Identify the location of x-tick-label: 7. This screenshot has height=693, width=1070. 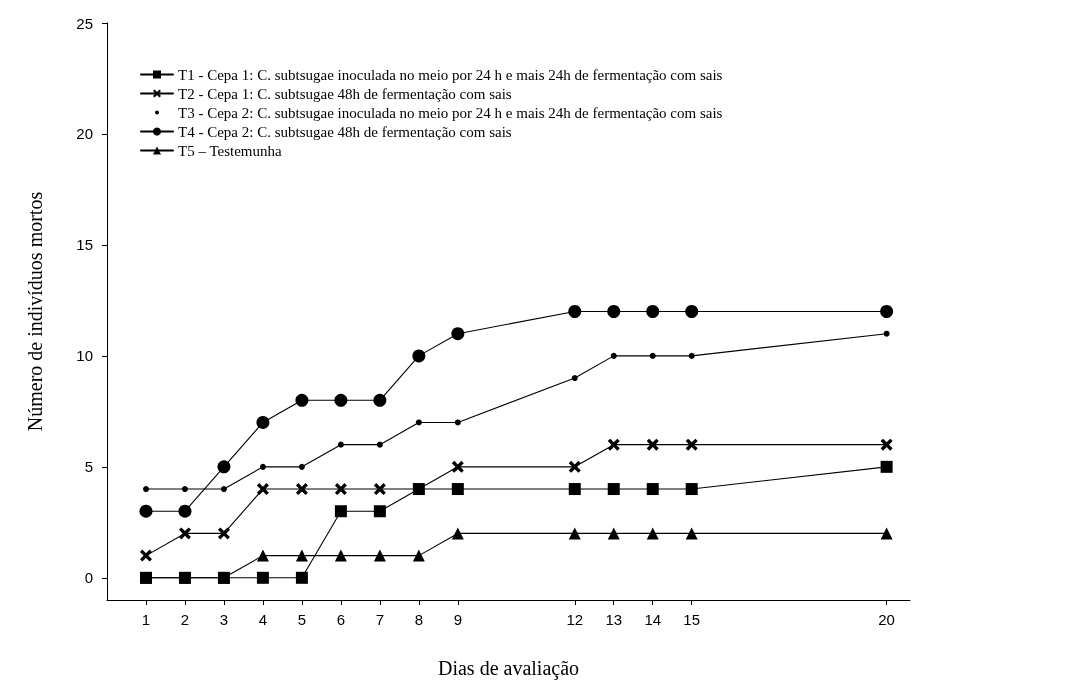
(380, 619).